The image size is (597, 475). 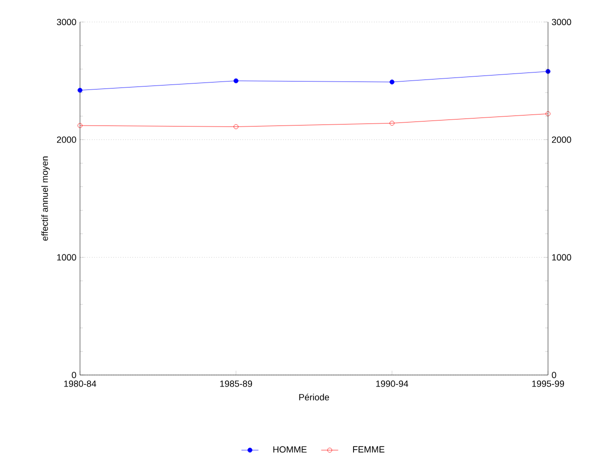 What do you see at coordinates (562, 22) in the screenshot?
I see `y2-tick-label: 3000` at bounding box center [562, 22].